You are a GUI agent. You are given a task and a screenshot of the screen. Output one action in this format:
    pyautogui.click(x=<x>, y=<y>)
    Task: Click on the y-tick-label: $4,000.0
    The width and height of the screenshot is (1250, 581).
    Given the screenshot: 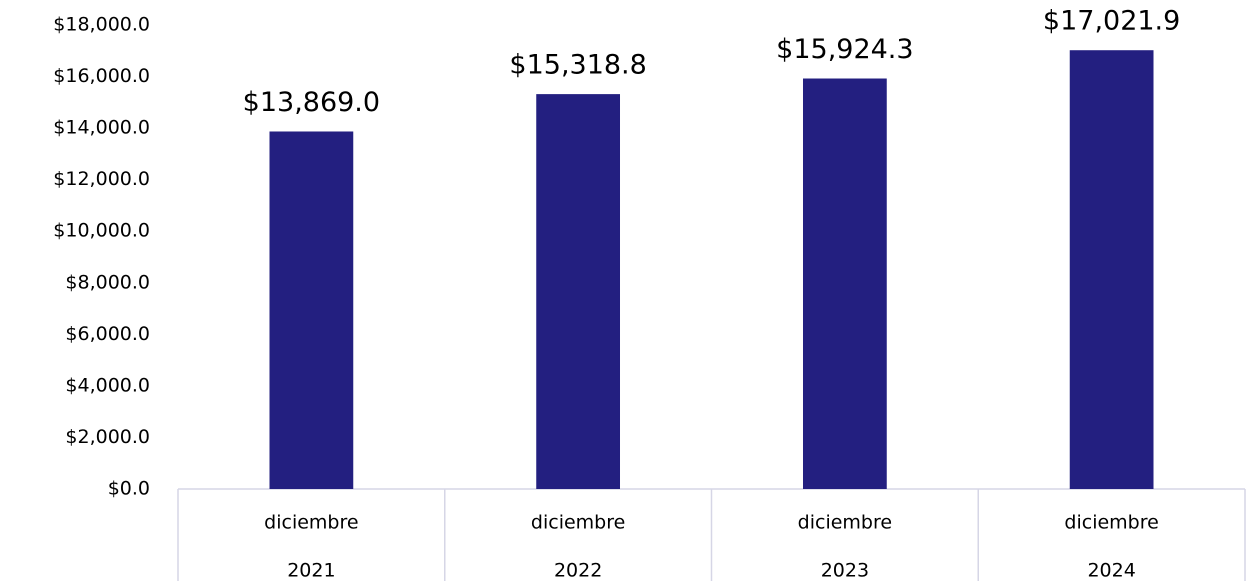 What is the action you would take?
    pyautogui.click(x=107, y=385)
    